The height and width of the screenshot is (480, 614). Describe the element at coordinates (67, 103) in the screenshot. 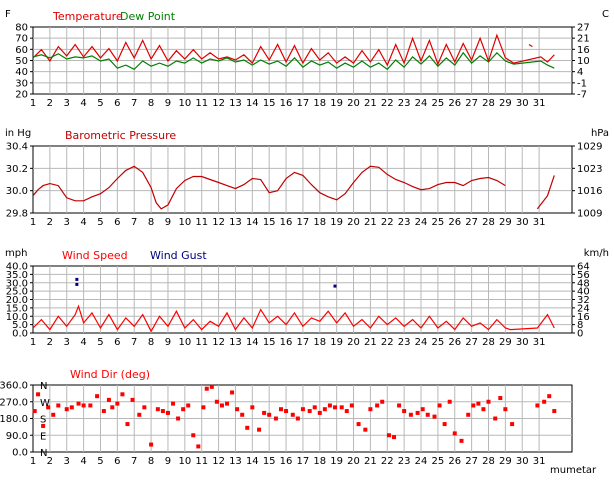

I see `x-tick-label: 3` at that location.